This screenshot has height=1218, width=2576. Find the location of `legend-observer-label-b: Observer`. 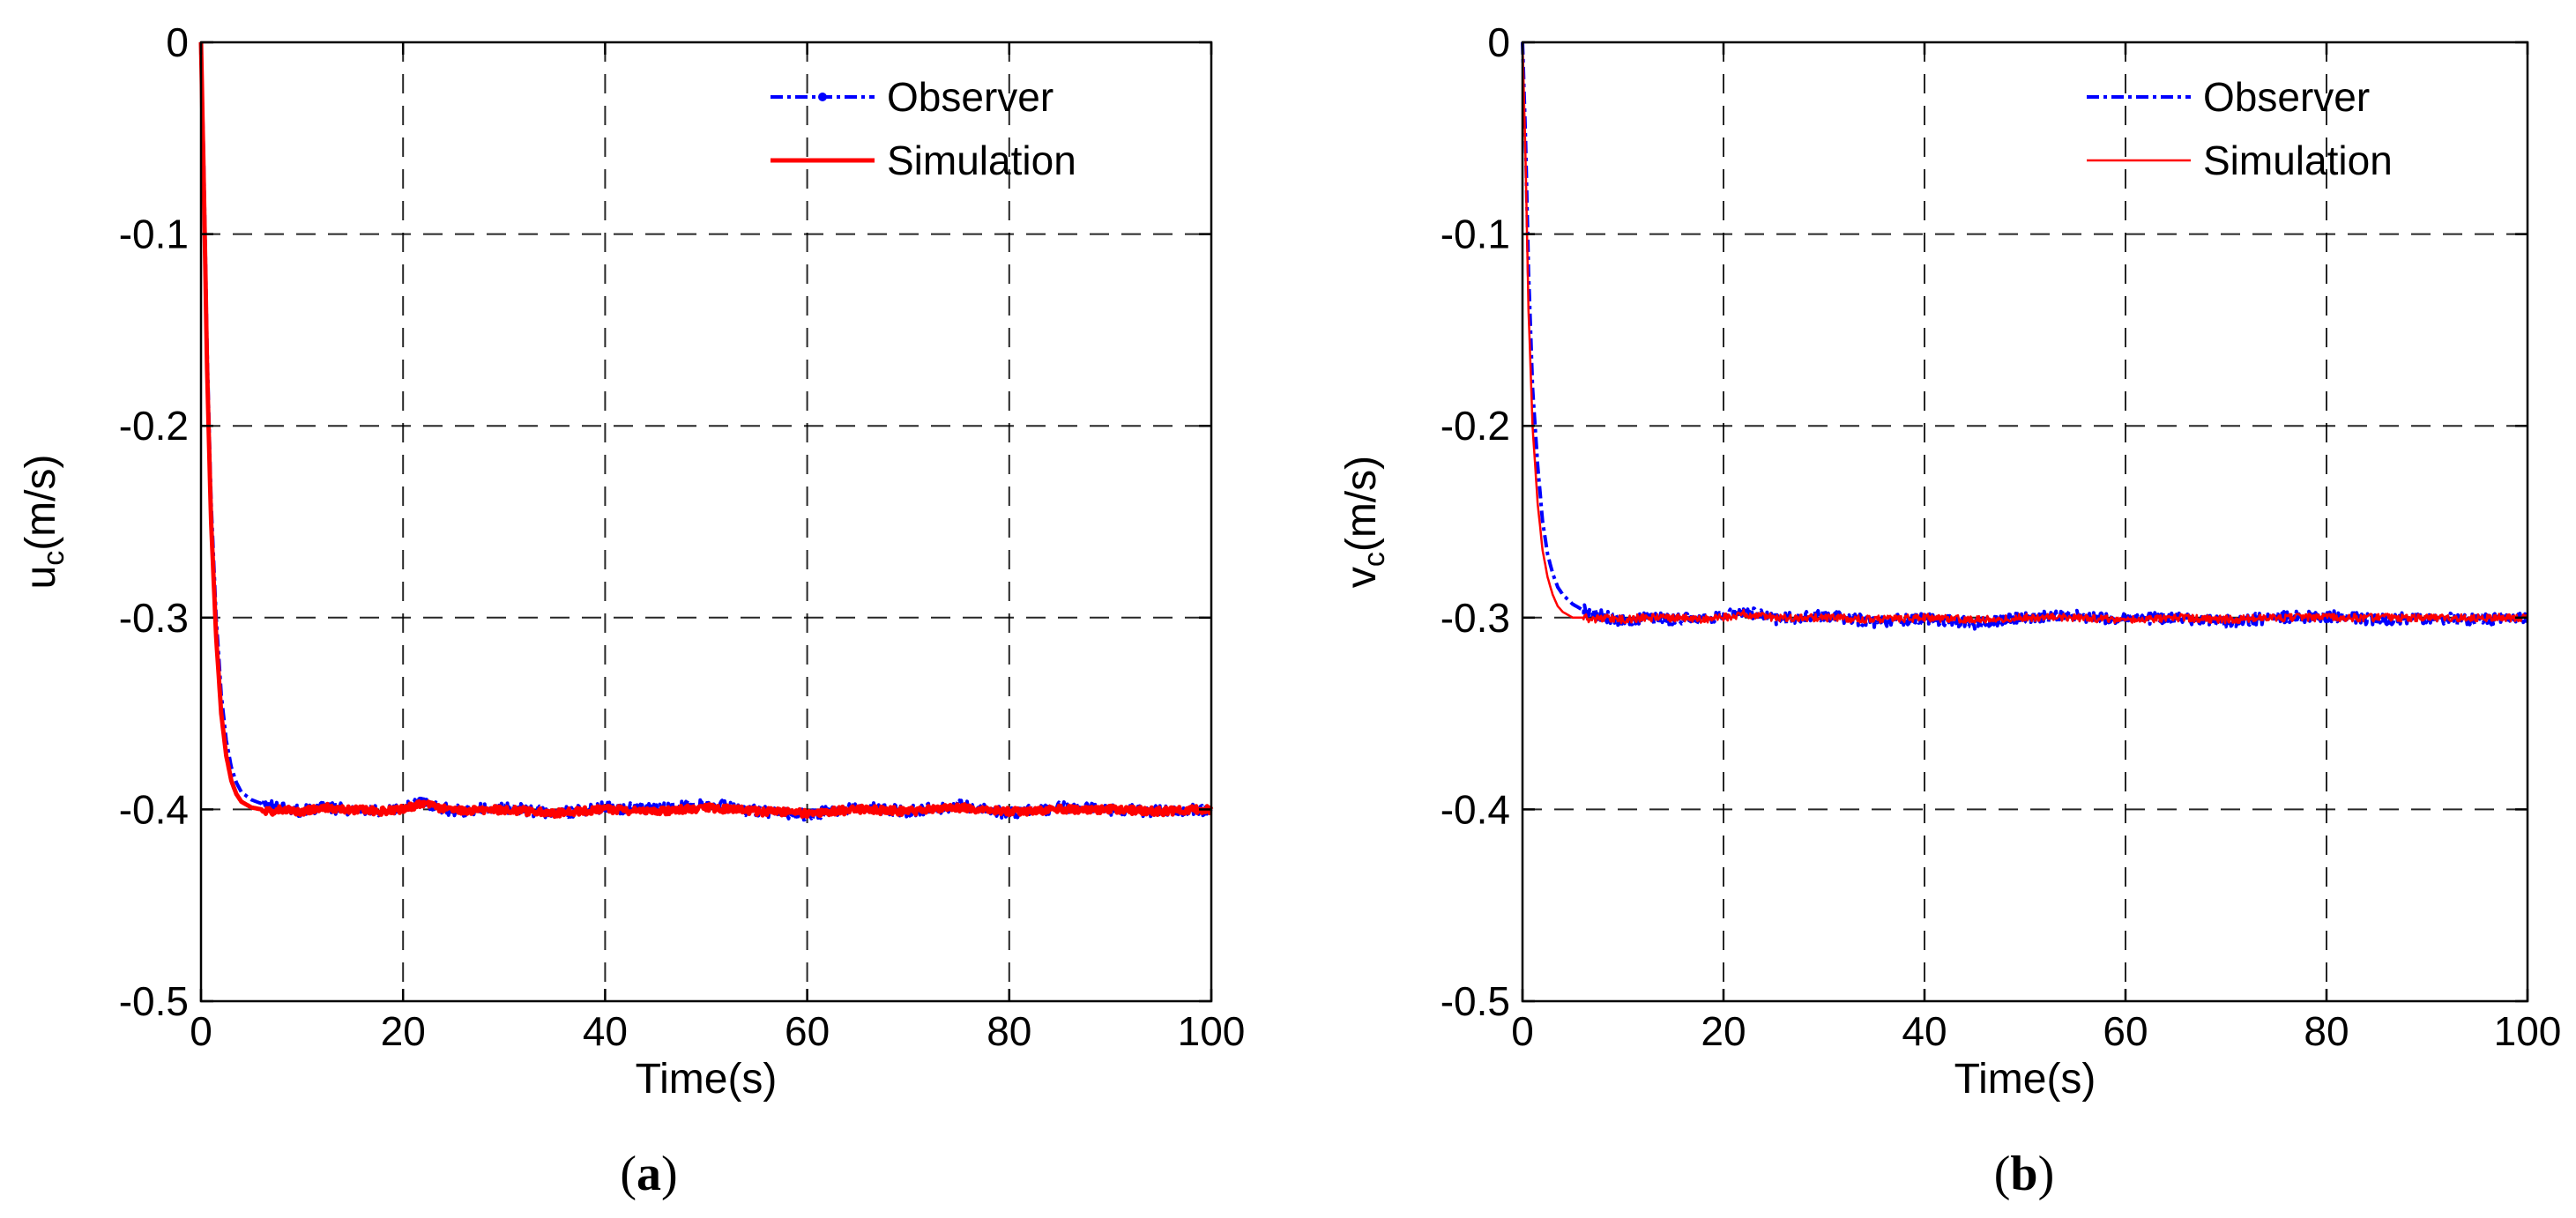

legend-observer-label-b: Observer is located at coordinates (2286, 97).